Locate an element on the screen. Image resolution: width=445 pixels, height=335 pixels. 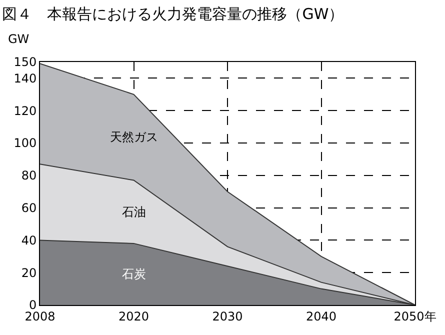
x-tick-label: 2040 is located at coordinates (321, 316).